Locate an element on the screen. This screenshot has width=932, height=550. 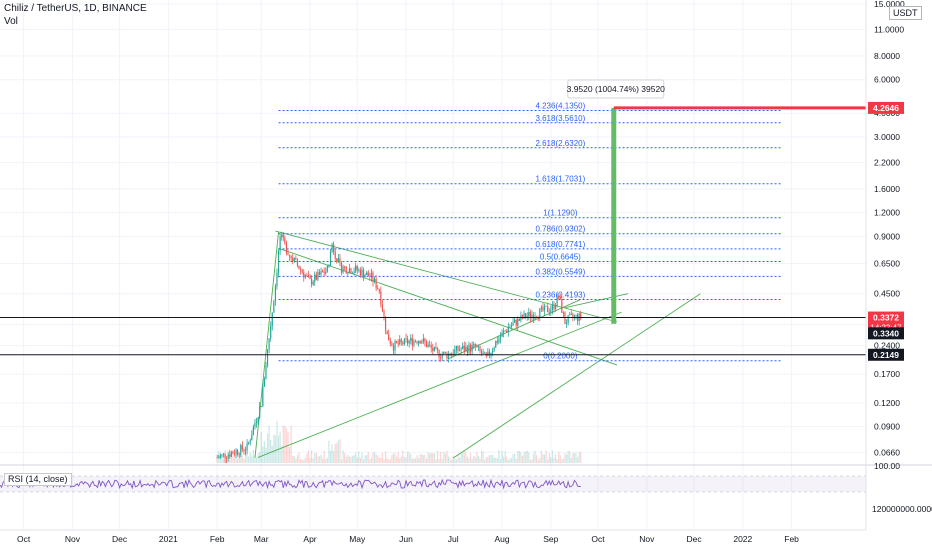
price-tick-label: 0.0900 is located at coordinates (887, 427).